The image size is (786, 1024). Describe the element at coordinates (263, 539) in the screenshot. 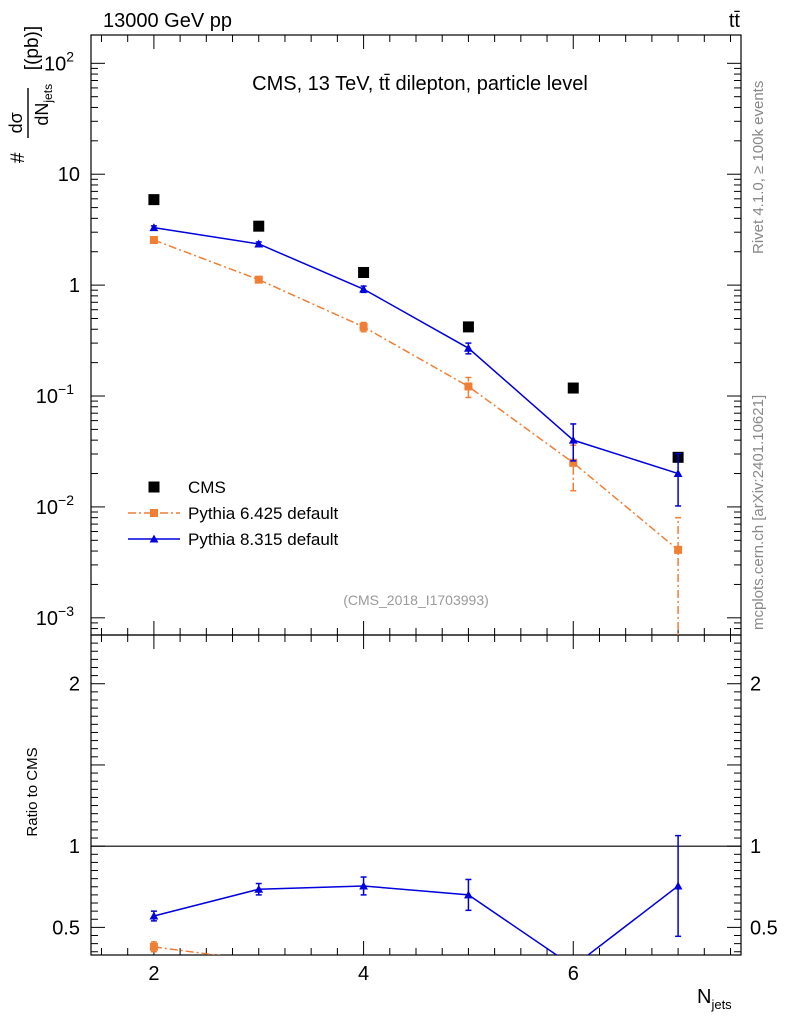

I see `legend-label-pythia-8-315-default: Pythia 8.315 default` at that location.